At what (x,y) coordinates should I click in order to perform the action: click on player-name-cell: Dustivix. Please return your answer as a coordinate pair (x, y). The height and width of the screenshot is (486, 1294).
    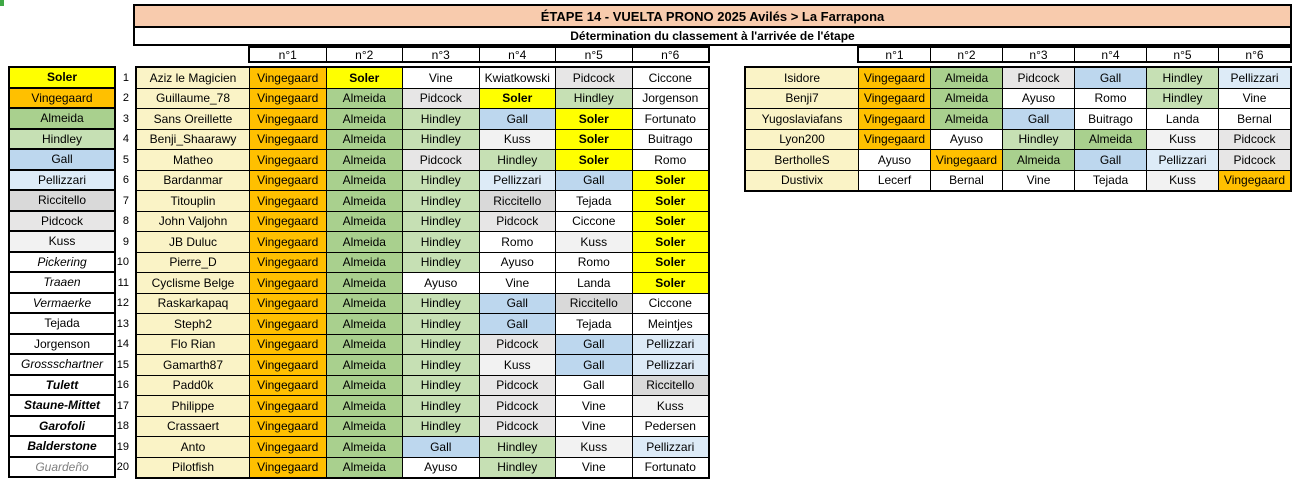
    Looking at the image, I should click on (802, 180).